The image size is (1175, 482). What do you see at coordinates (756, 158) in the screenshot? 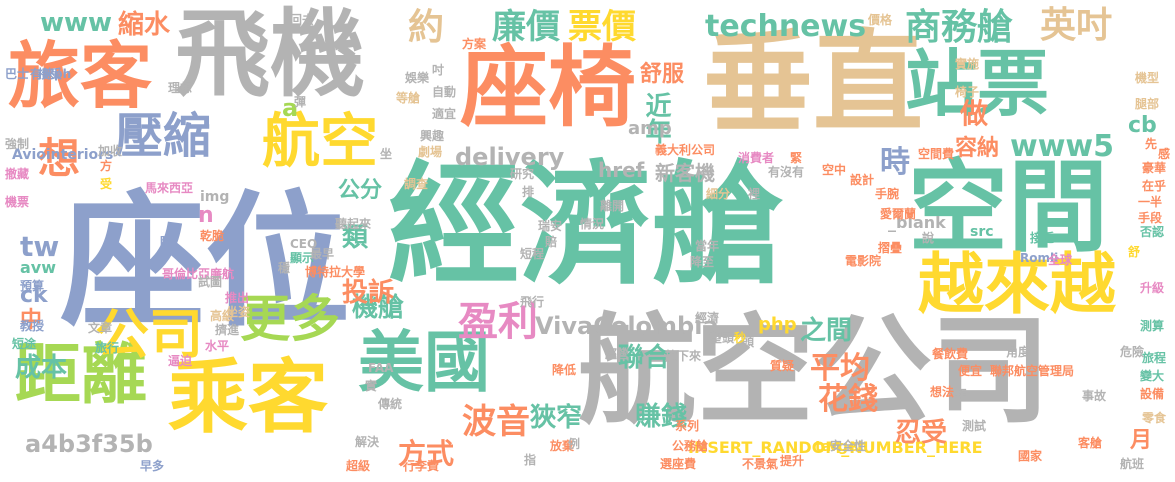
I see `word-w121: 消費者` at bounding box center [756, 158].